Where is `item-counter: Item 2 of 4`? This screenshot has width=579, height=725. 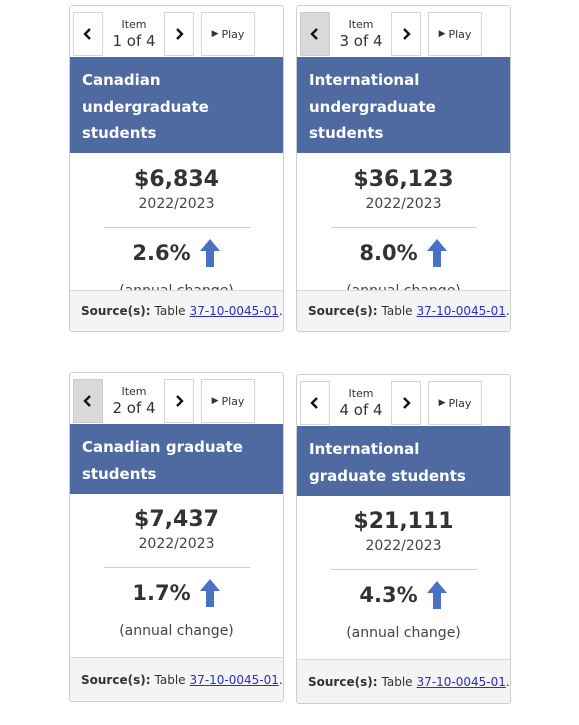
item-counter: Item 2 of 4 is located at coordinates (134, 401).